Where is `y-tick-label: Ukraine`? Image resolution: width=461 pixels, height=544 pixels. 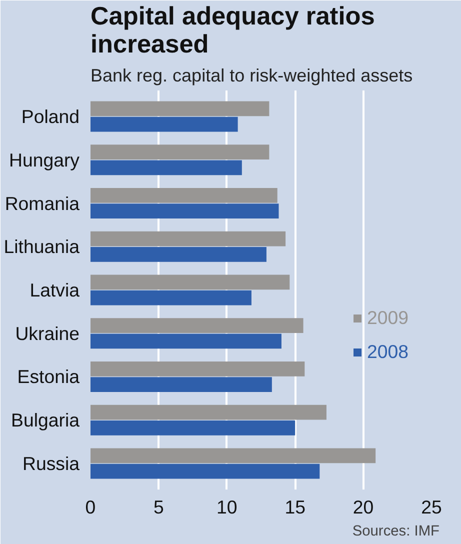 y-tick-label: Ukraine is located at coordinates (47, 333).